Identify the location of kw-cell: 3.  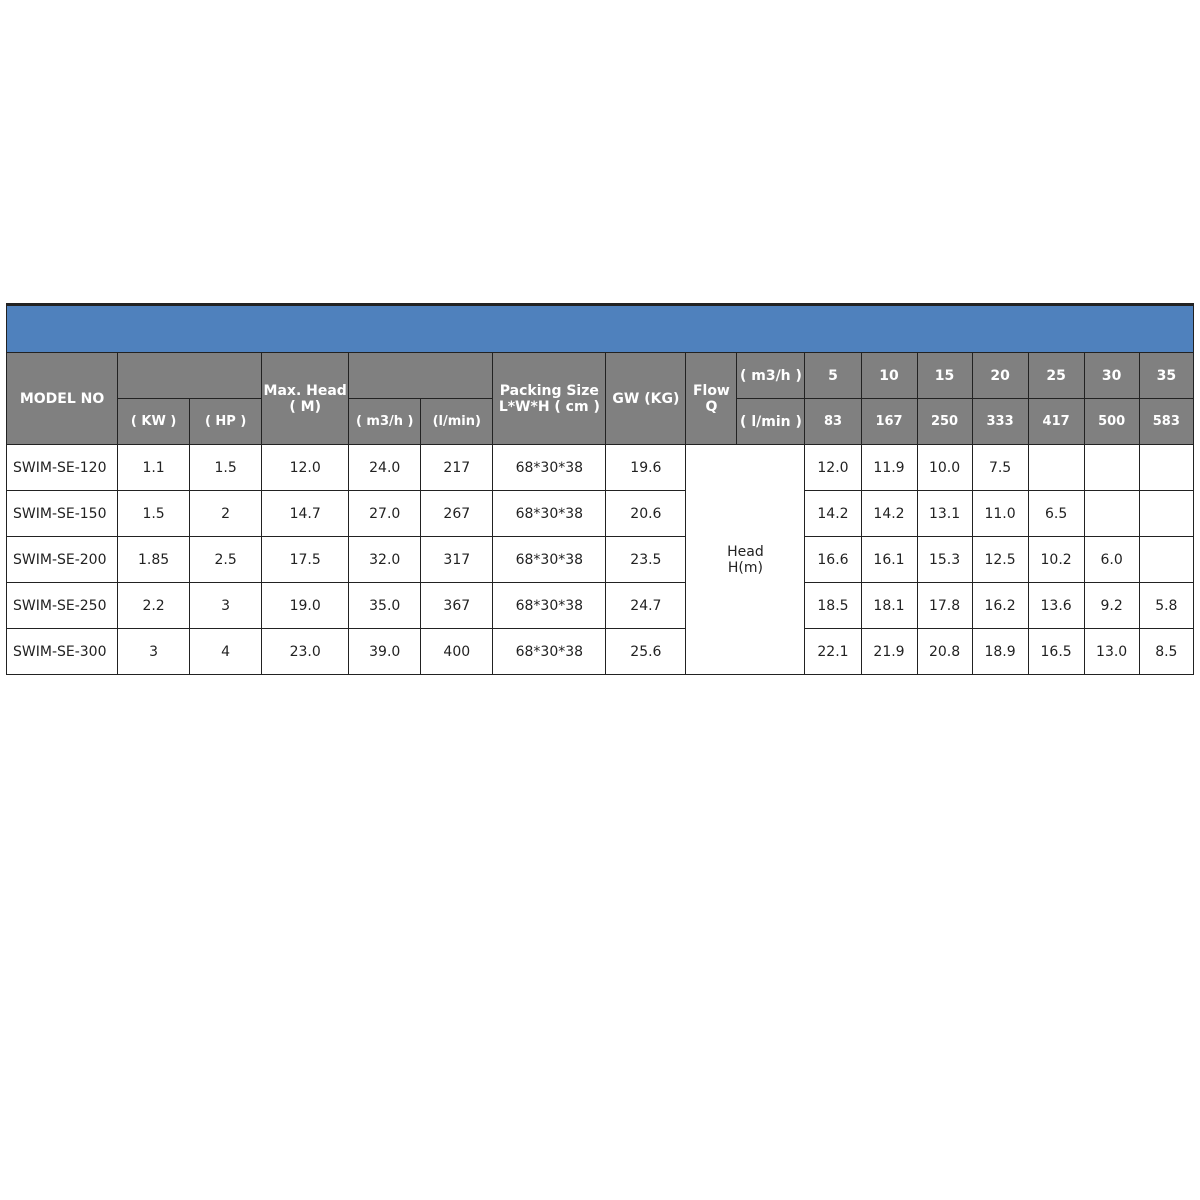
(154, 651).